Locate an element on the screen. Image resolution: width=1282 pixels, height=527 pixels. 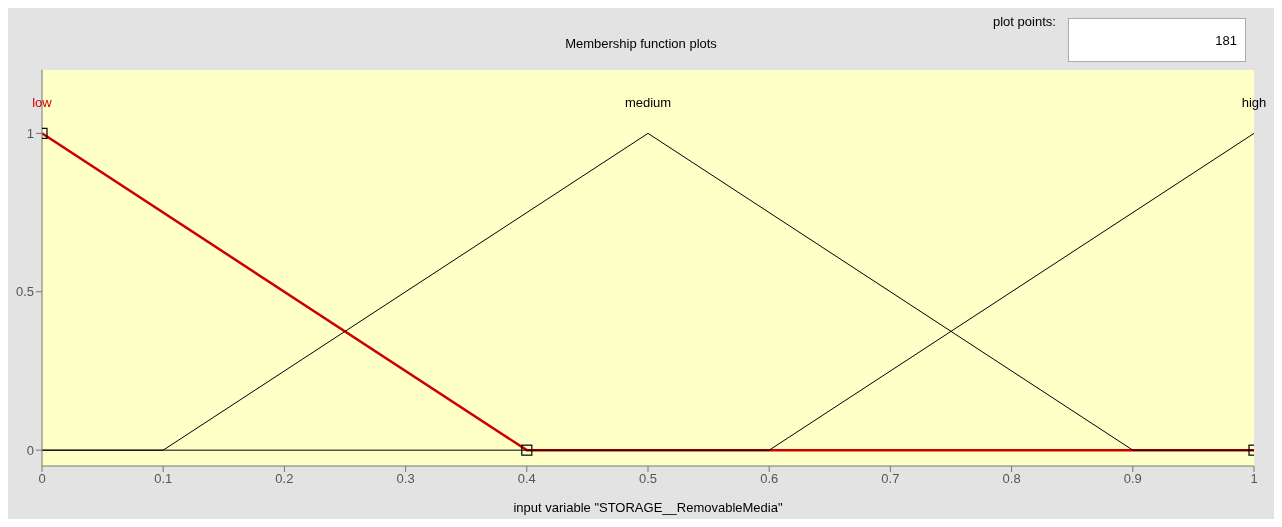
y-tick-label: 0.5 is located at coordinates (24, 292).